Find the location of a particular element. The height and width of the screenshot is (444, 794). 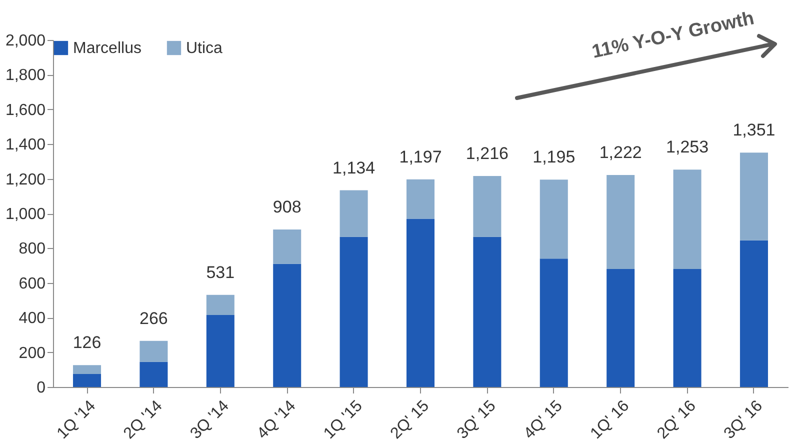

x-tick-label: 1Q '15 is located at coordinates (343, 419).